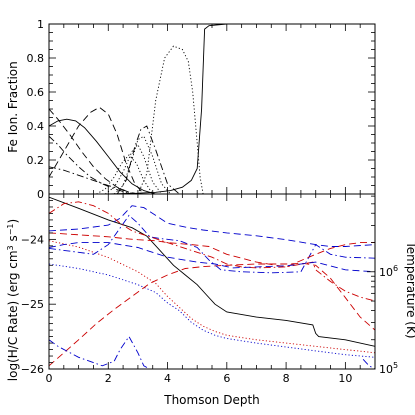 This screenshot has height=415, width=415. I want to click on right-tick-label: 10⁵, so click(388, 368).